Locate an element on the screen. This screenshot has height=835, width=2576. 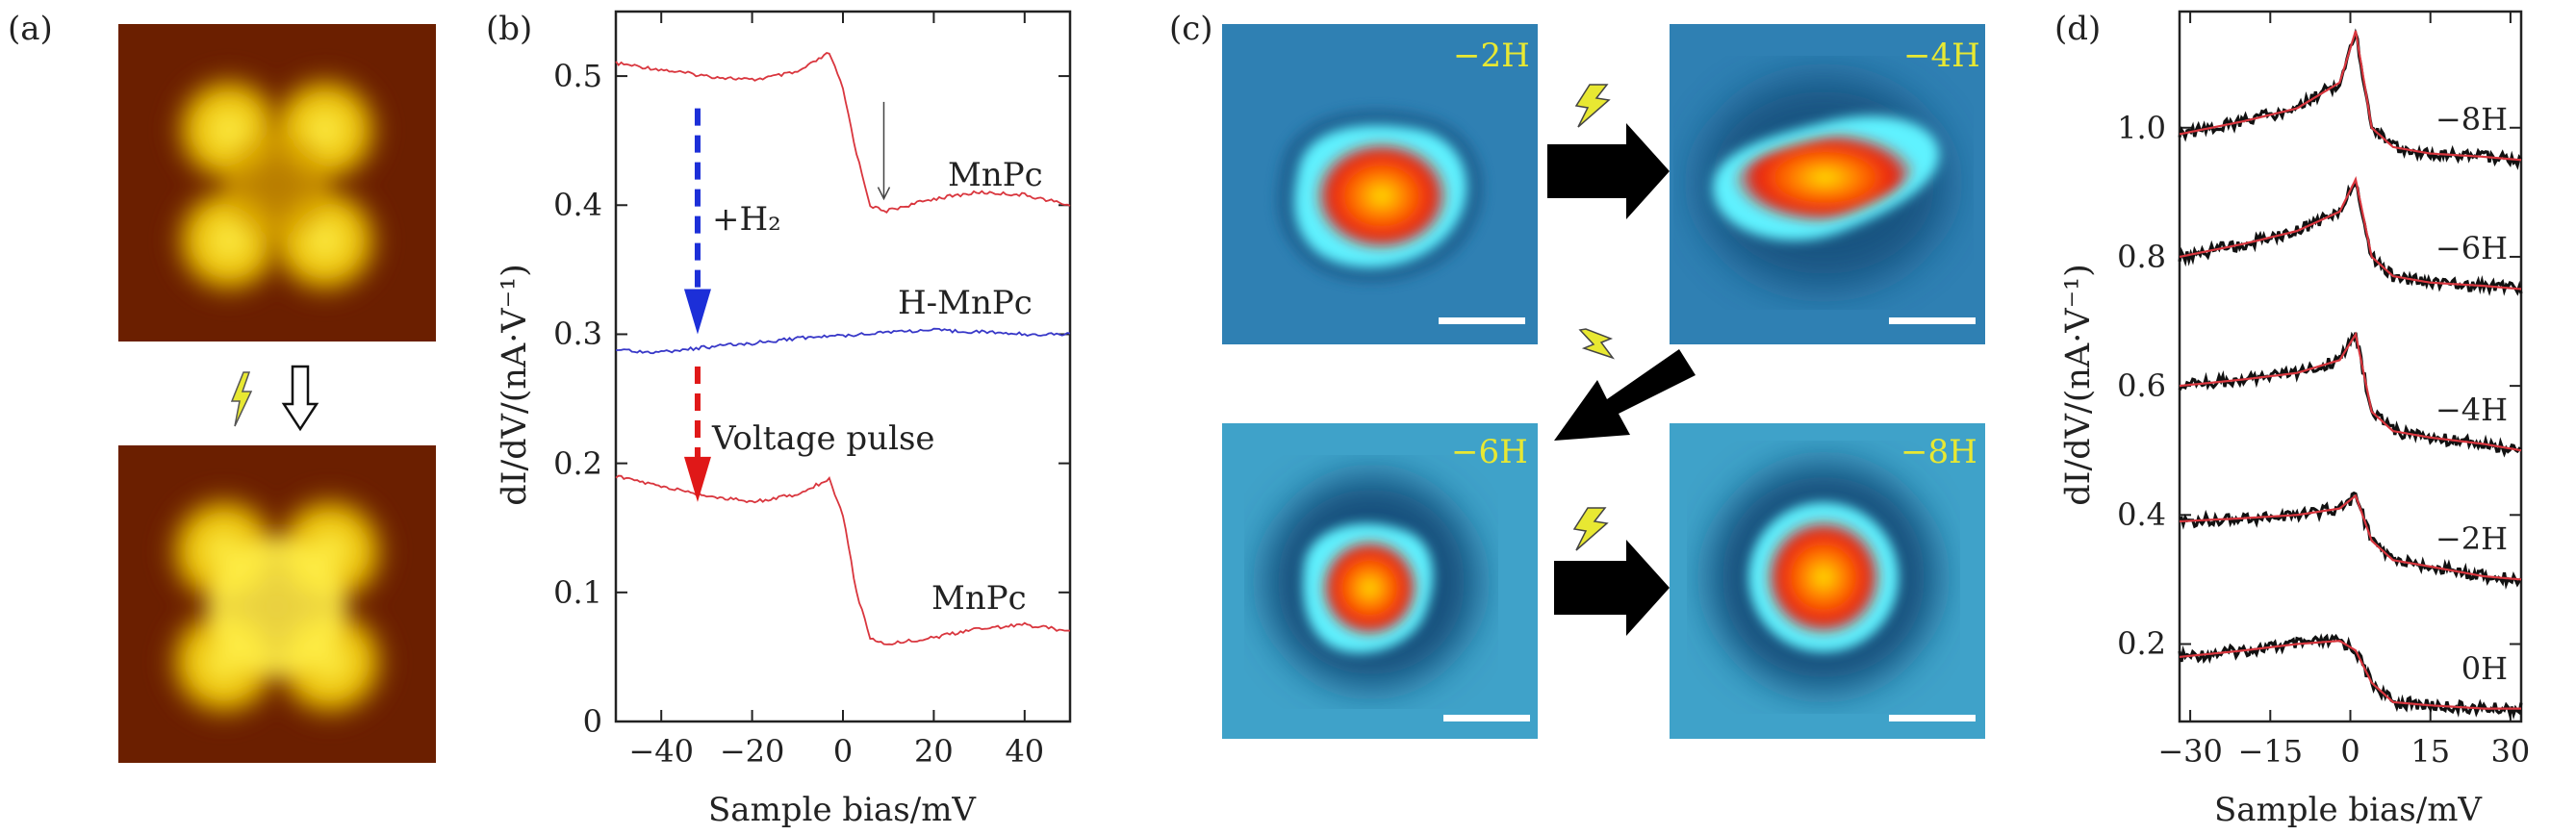
stm-label-minus-6h: −6H is located at coordinates (1489, 452).